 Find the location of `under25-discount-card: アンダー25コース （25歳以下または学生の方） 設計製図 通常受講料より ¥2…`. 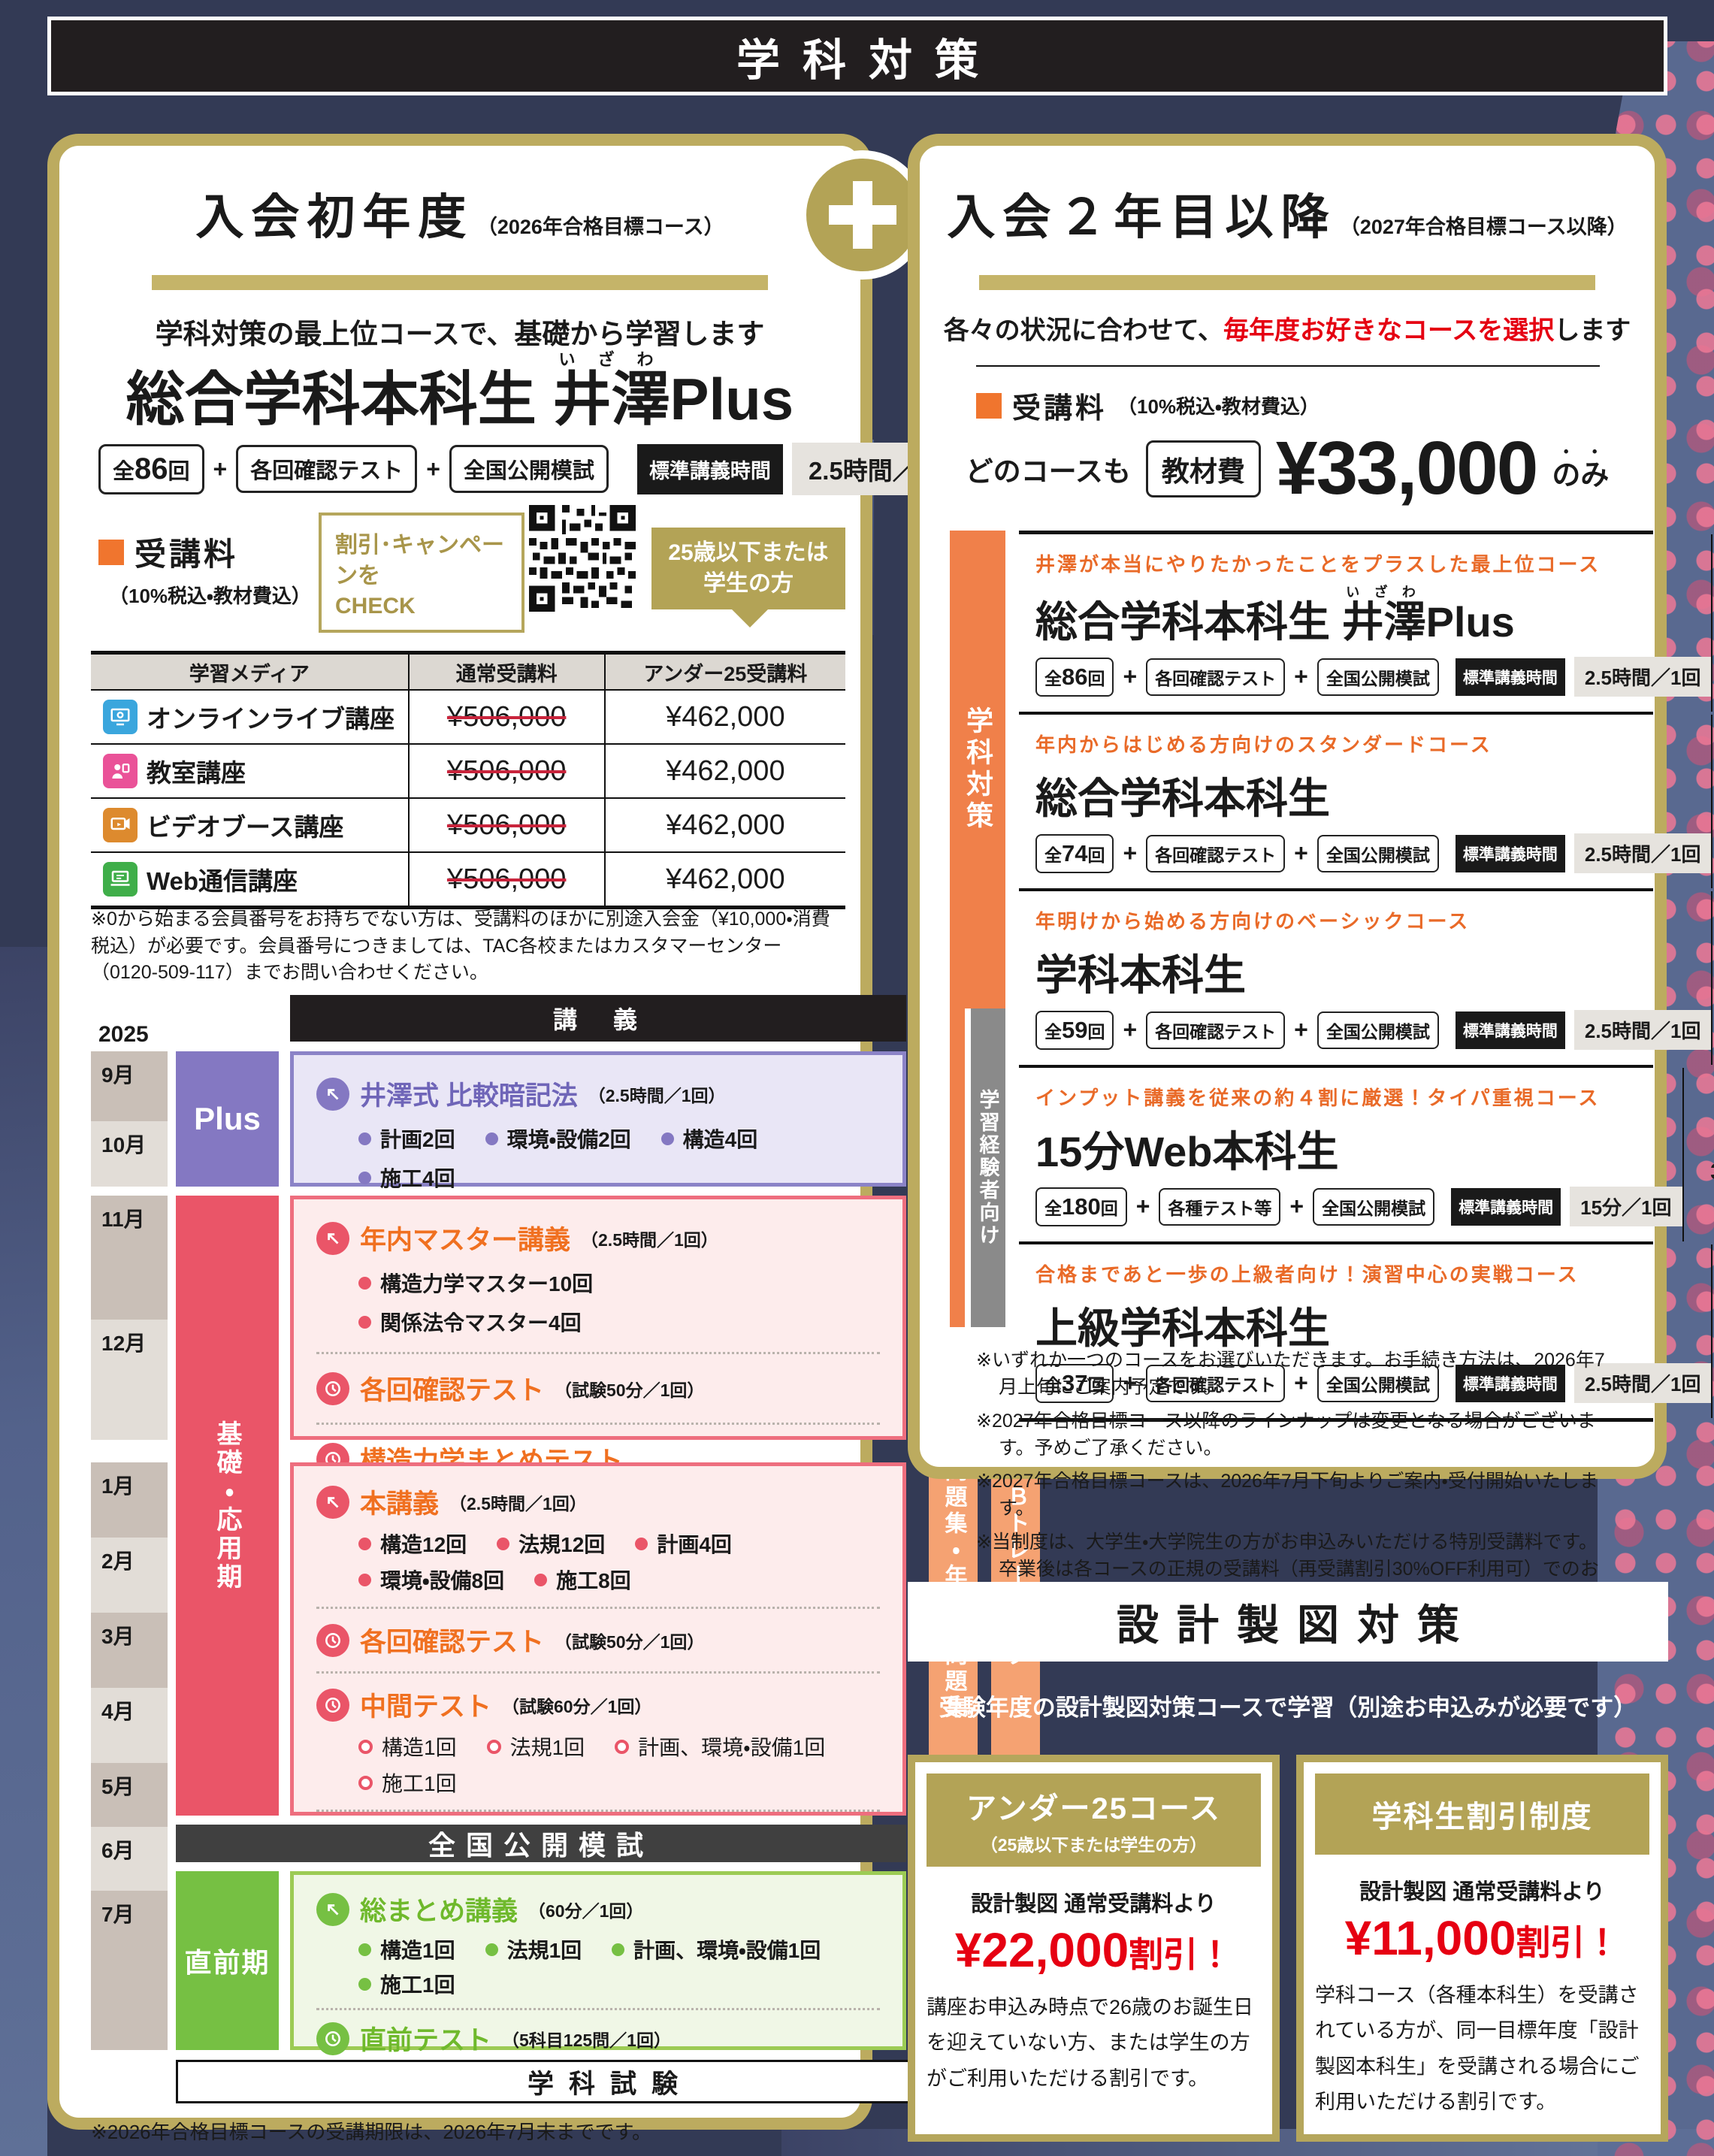

under25-discount-card: アンダー25コース （25歳以下または学生の方） 設計製図 通常受講料より ¥2… is located at coordinates (1094, 1949).